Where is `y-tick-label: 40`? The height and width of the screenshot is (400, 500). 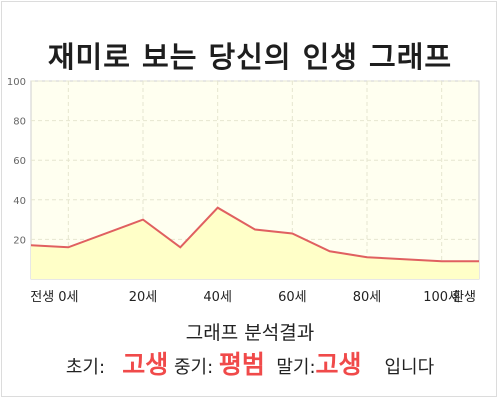 y-tick-label: 40 is located at coordinates (19, 201).